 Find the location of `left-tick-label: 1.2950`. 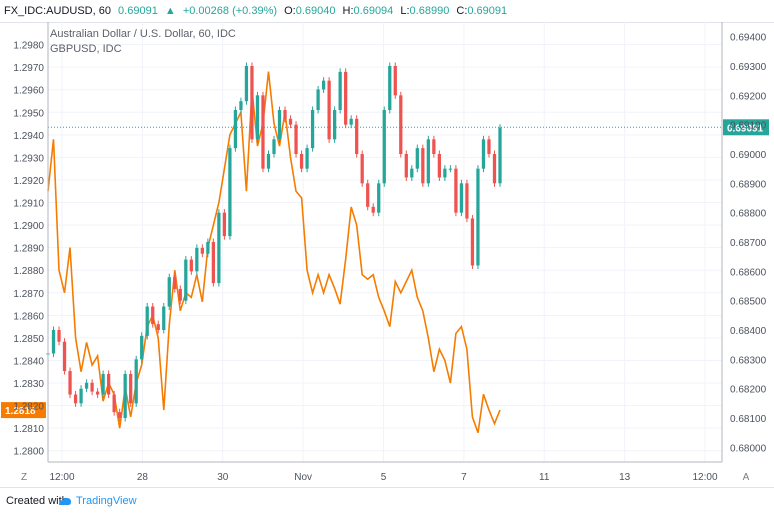

left-tick-label: 1.2950 is located at coordinates (28, 113).